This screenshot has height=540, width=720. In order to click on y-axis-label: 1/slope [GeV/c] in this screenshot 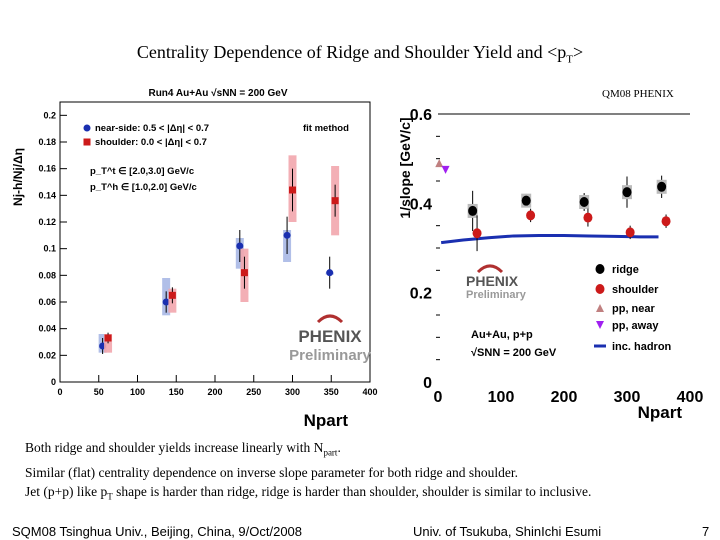, I will do `click(405, 167)`.